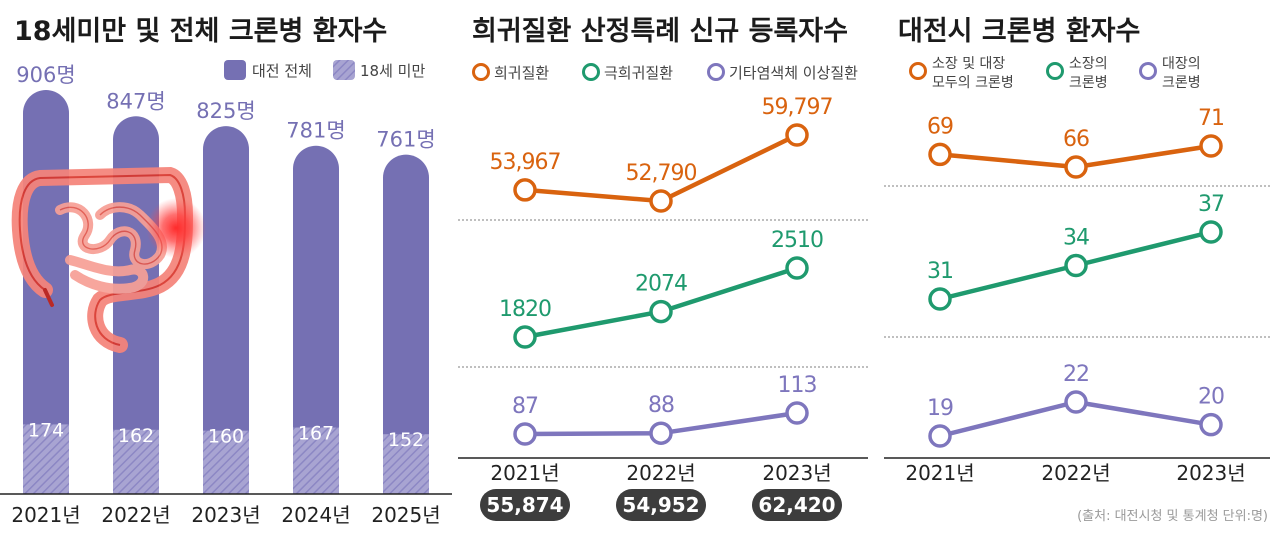 This screenshot has height=541, width=1280. I want to click on total-pill-label: 55,874, so click(524, 505).